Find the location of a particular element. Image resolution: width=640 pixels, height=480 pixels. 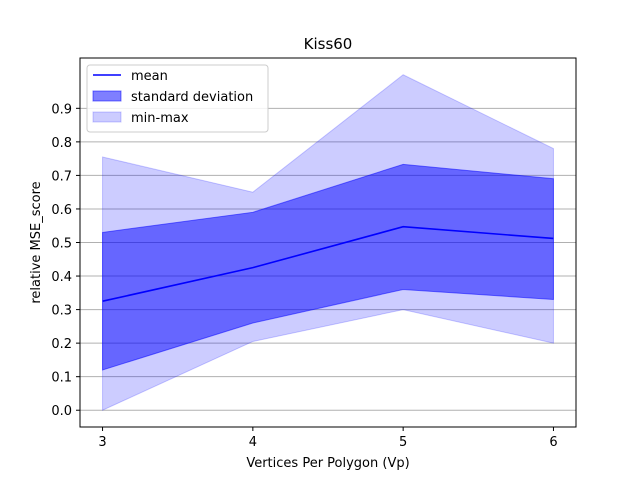

y-tick-label-8: 0.8 is located at coordinates (61, 143).